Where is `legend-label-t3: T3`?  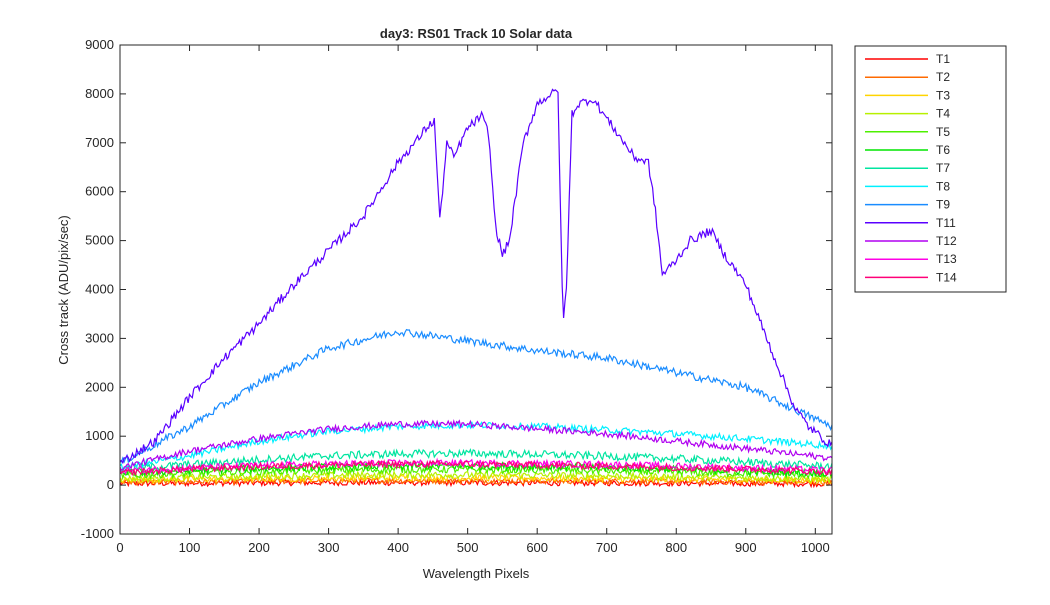
legend-label-t3: T3 is located at coordinates (943, 95).